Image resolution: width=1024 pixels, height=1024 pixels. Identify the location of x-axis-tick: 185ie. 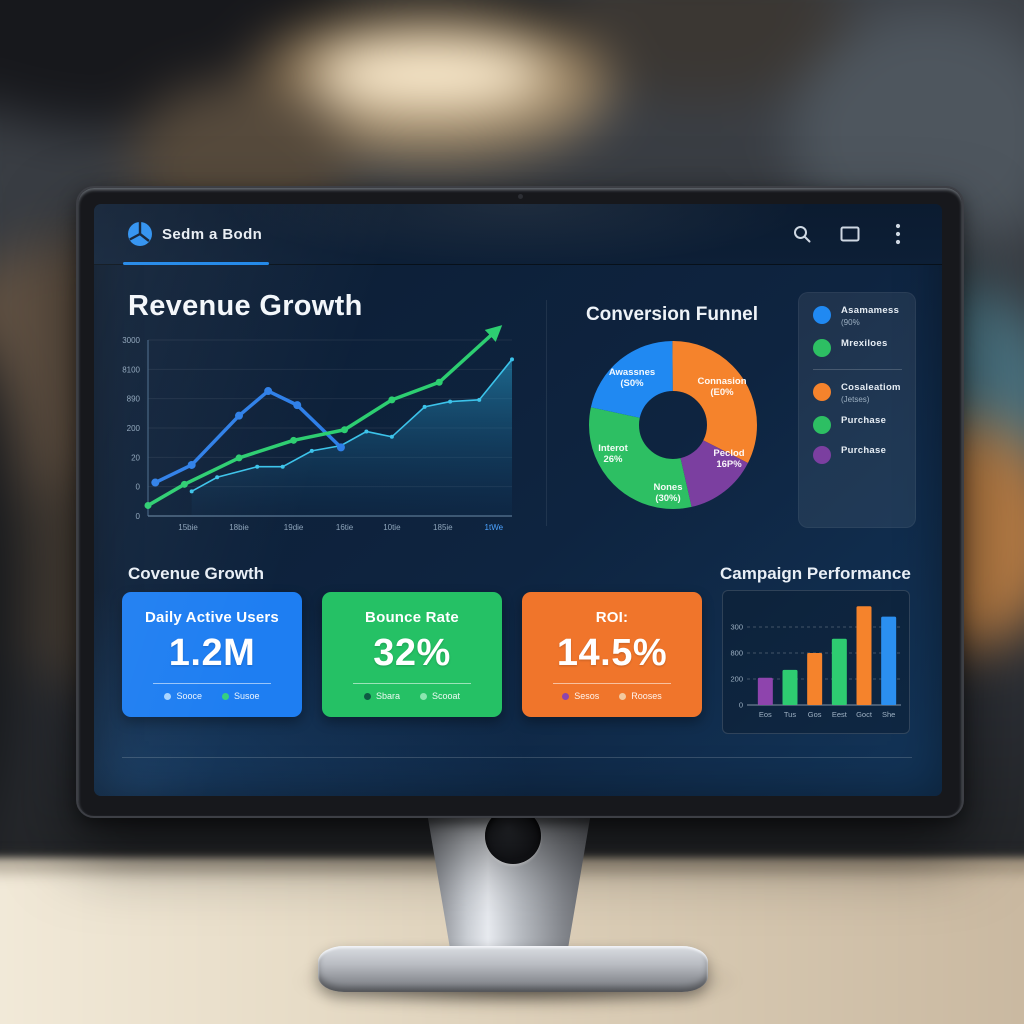
(443, 527).